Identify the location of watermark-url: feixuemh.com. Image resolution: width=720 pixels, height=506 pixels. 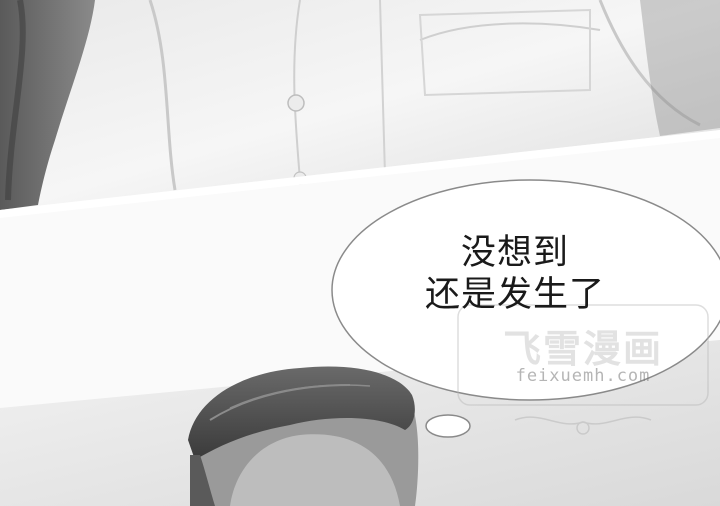
(583, 376).